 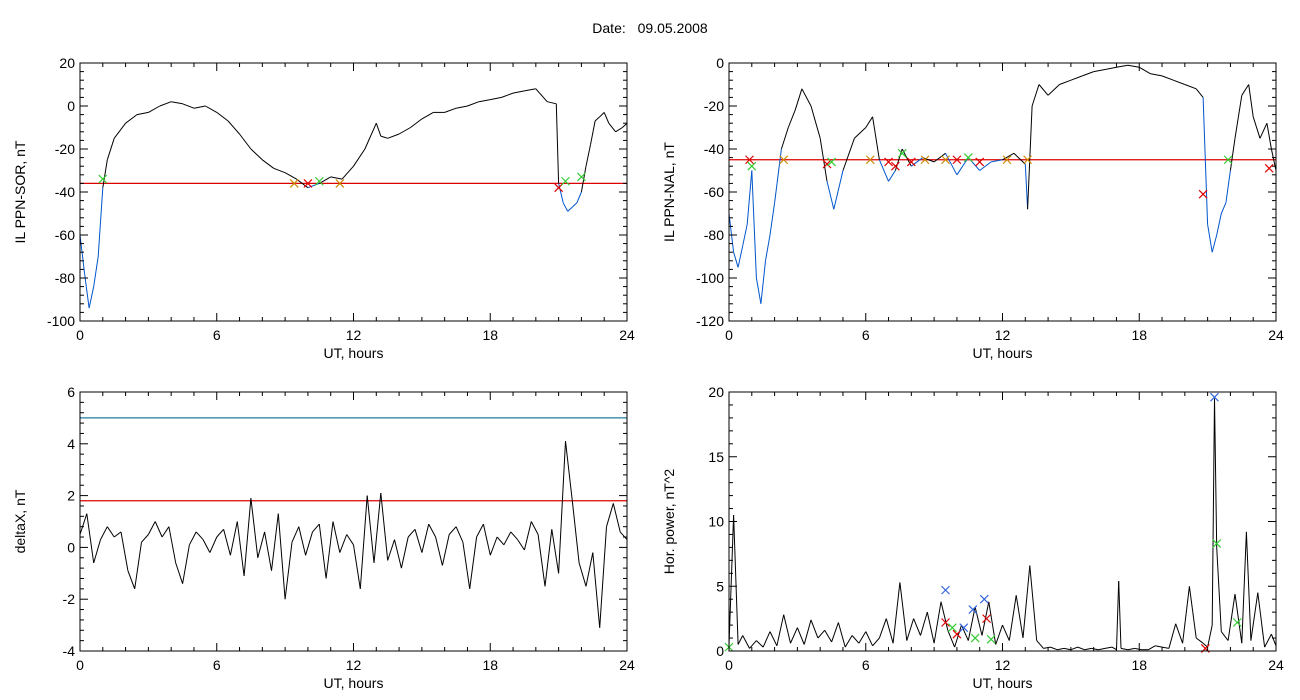 I want to click on x-tick-label: 0, so click(x=80, y=665).